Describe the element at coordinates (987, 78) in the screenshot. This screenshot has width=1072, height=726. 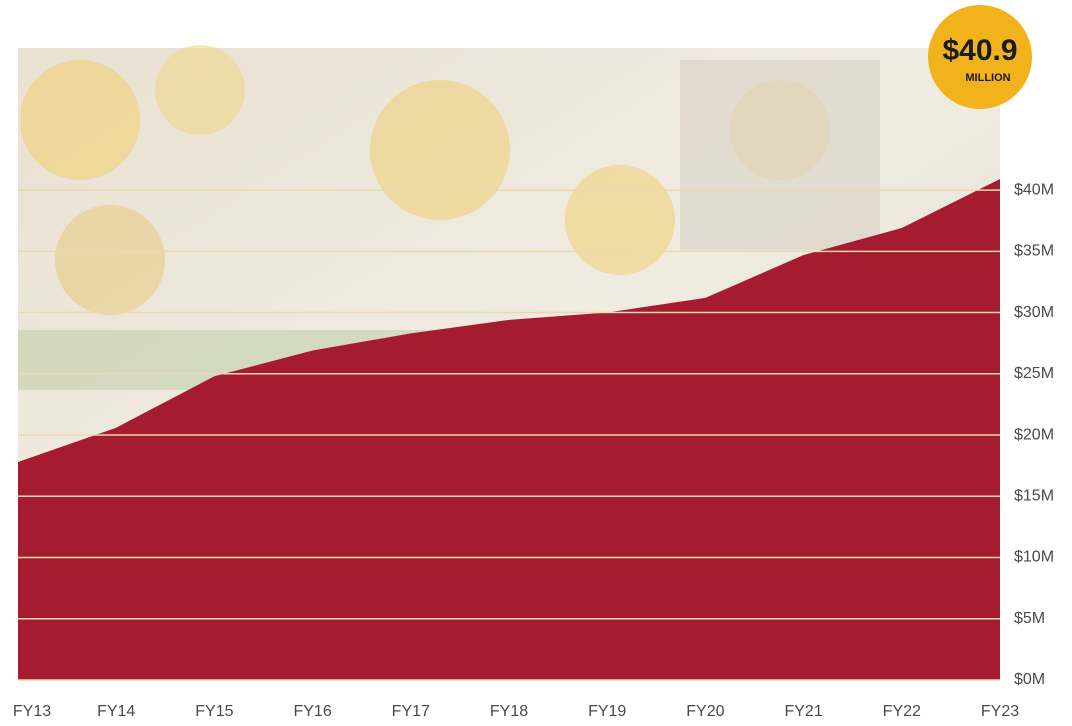
I see `badge-unit: MILLION` at that location.